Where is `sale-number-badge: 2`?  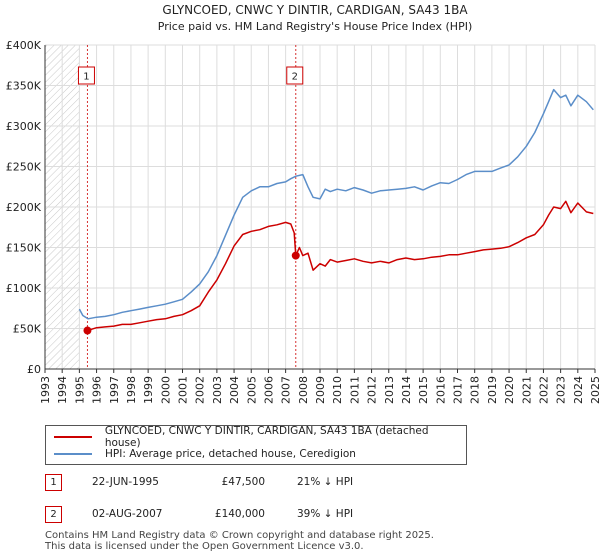
sale-number-badge: 2 is located at coordinates (53, 514).